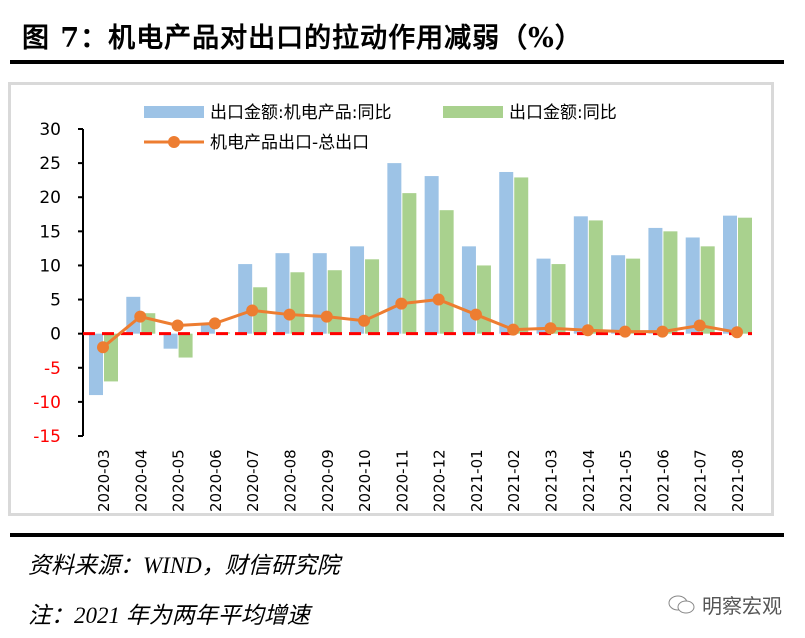 This screenshot has width=805, height=638. Describe the element at coordinates (58, 283) in the screenshot. I see `y-axis: 30 25 20 15 10 5 0 -5 -10 -15` at that location.